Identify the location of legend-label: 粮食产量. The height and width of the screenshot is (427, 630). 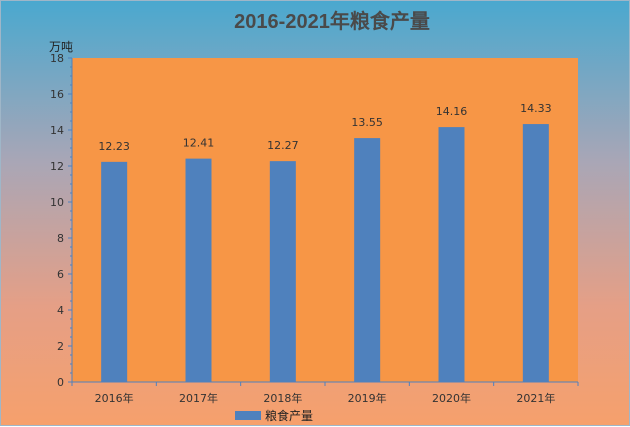
(289, 415).